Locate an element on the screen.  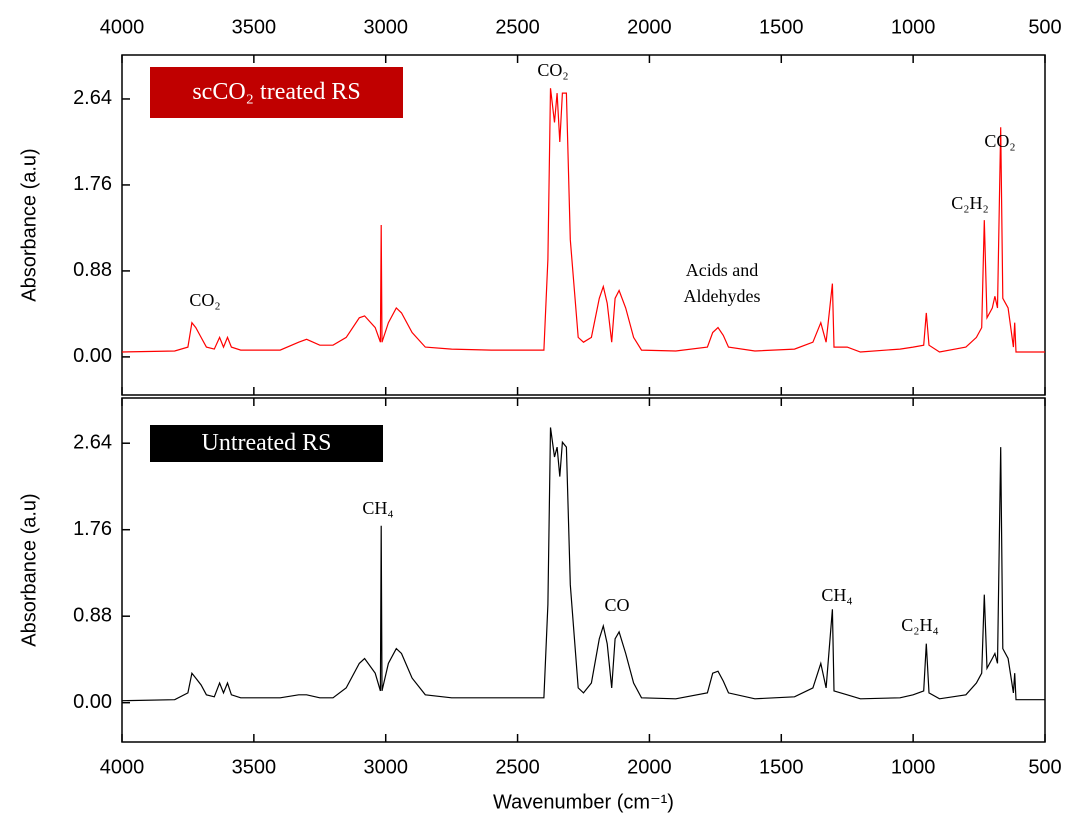
annotation: Aldehydes is located at coordinates (722, 296).